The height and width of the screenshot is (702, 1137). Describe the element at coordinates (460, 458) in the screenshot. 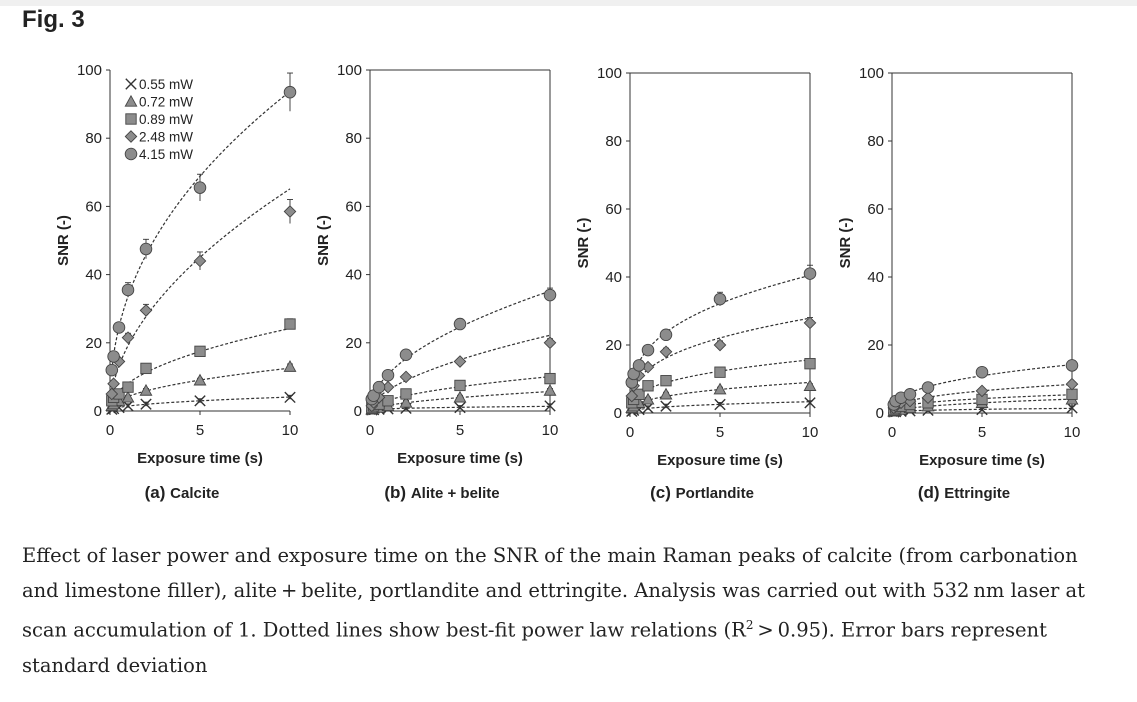

I see `x-axis-label: Exposure time (s)` at that location.